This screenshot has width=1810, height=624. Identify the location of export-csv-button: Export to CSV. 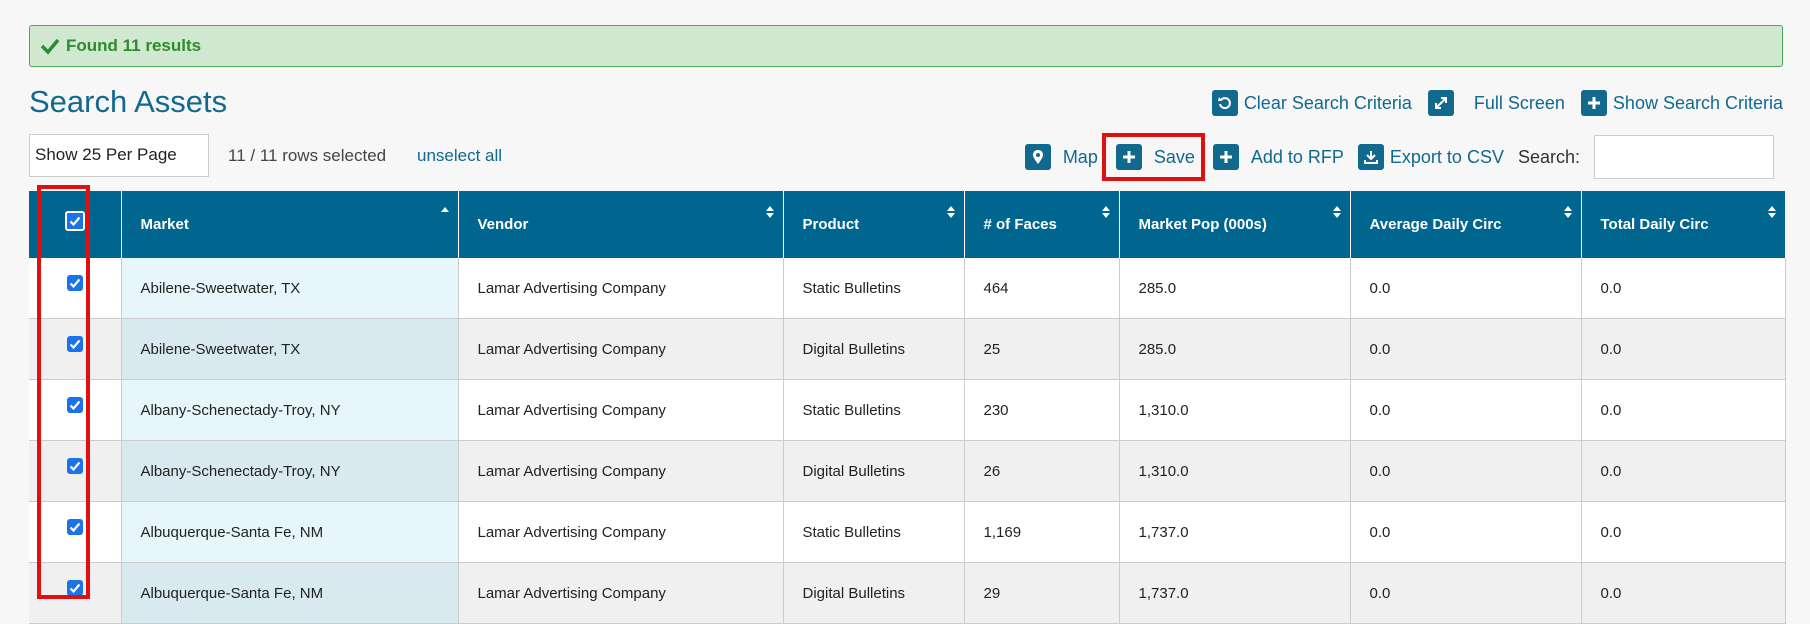
(1430, 157).